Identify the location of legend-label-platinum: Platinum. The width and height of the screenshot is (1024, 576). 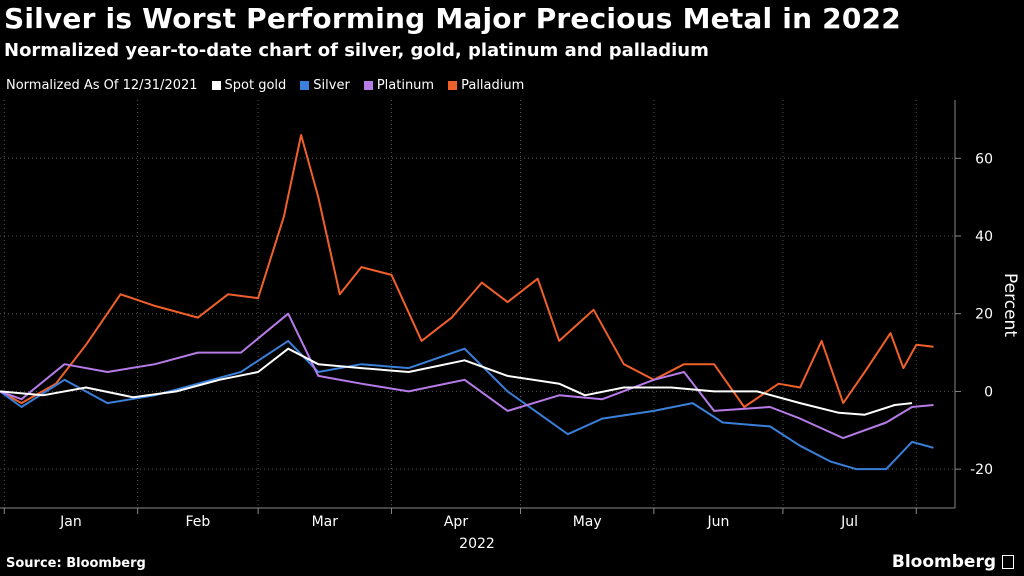
(405, 85).